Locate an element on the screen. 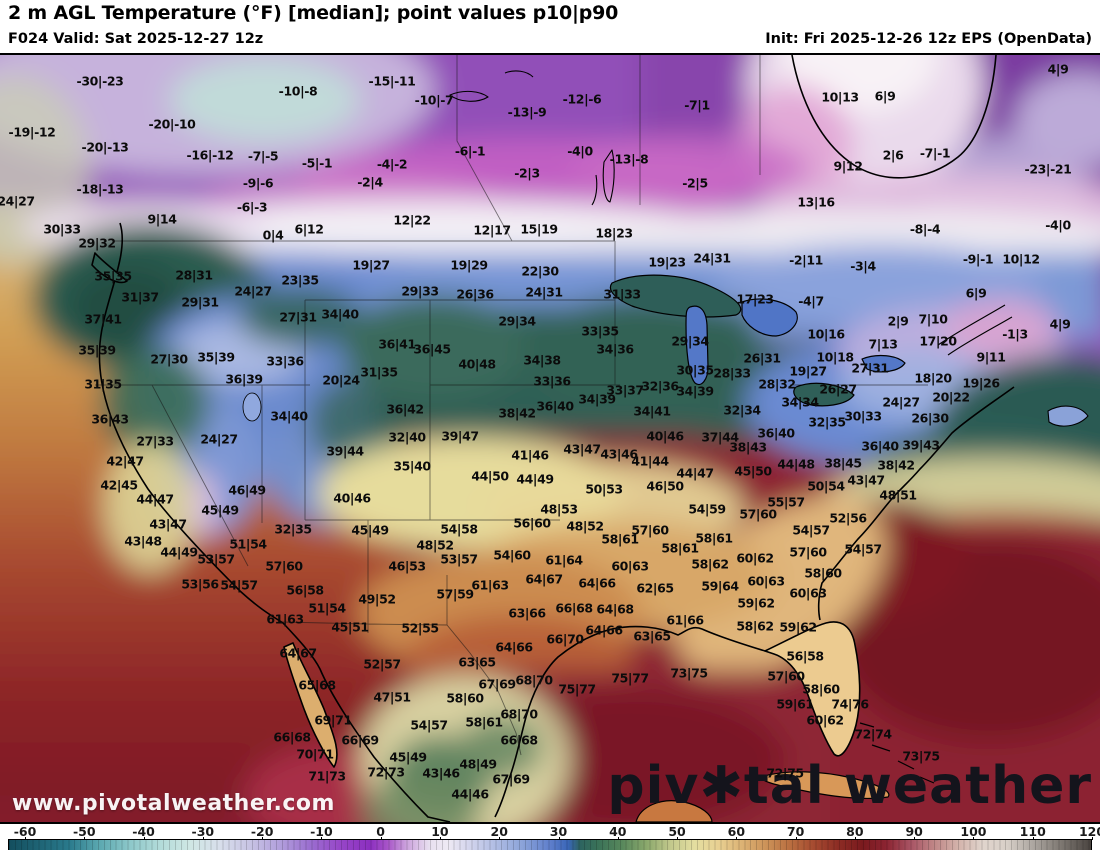 Image resolution: width=1100 pixels, height=850 pixels. great-lakes is located at coordinates (574, 348).